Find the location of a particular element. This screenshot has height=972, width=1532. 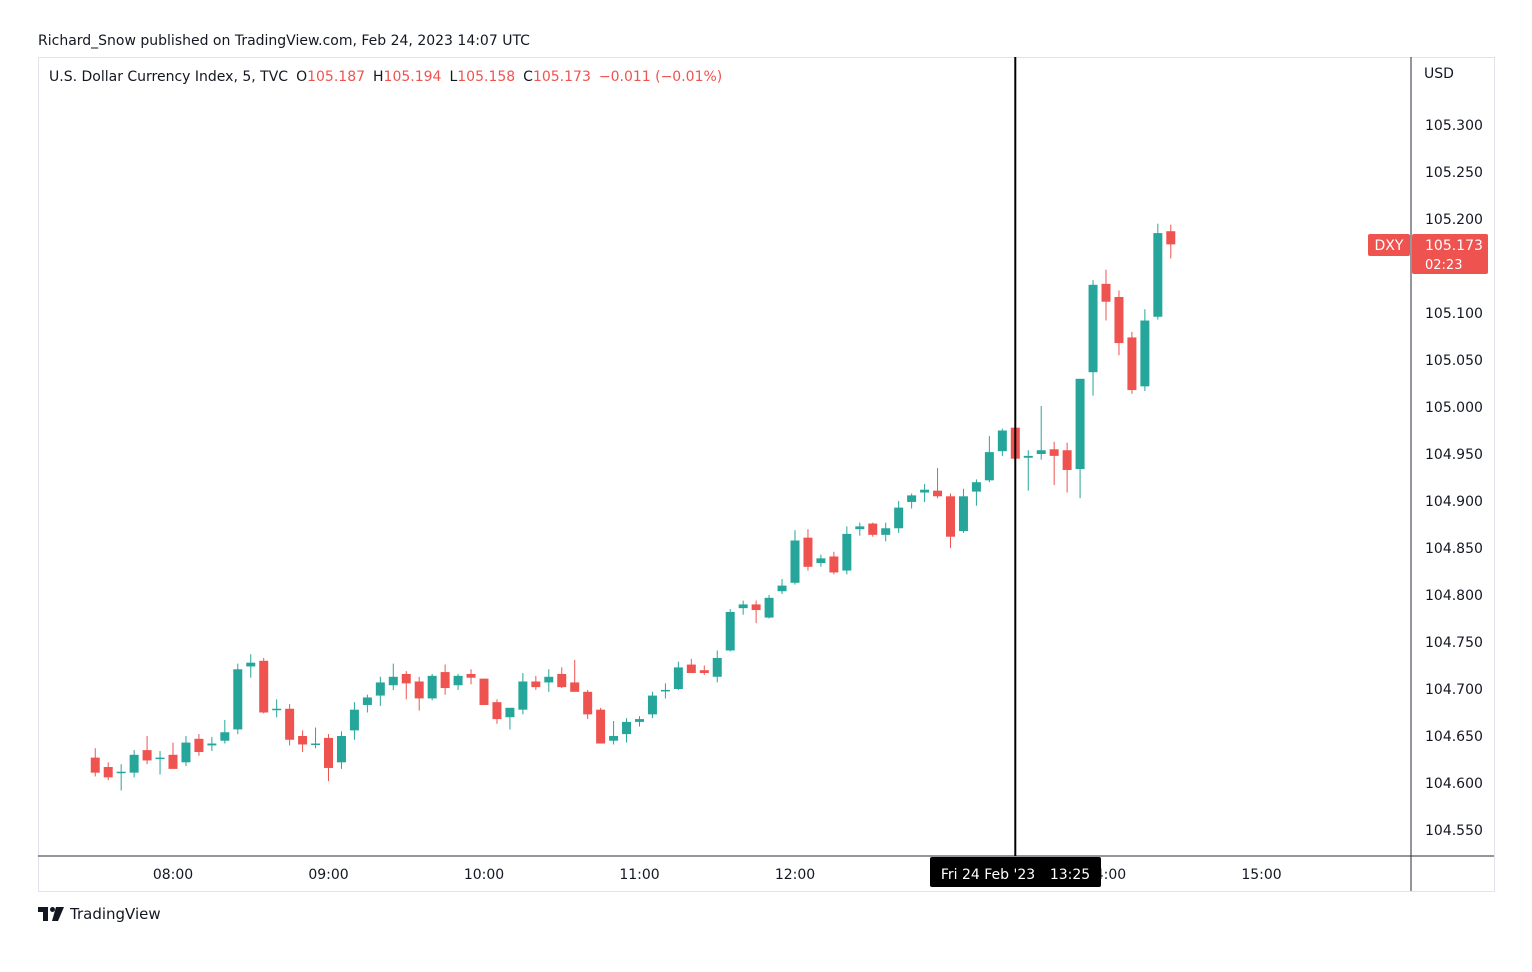

currency-label: USD is located at coordinates (1439, 74).